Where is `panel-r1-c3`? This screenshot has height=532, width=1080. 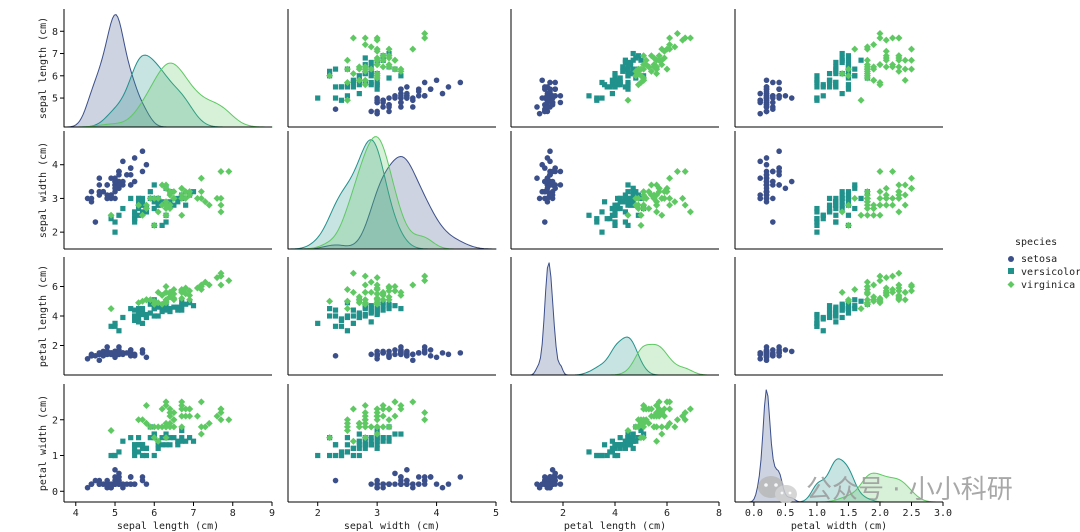 panel-r1-c3 is located at coordinates (838, 190).